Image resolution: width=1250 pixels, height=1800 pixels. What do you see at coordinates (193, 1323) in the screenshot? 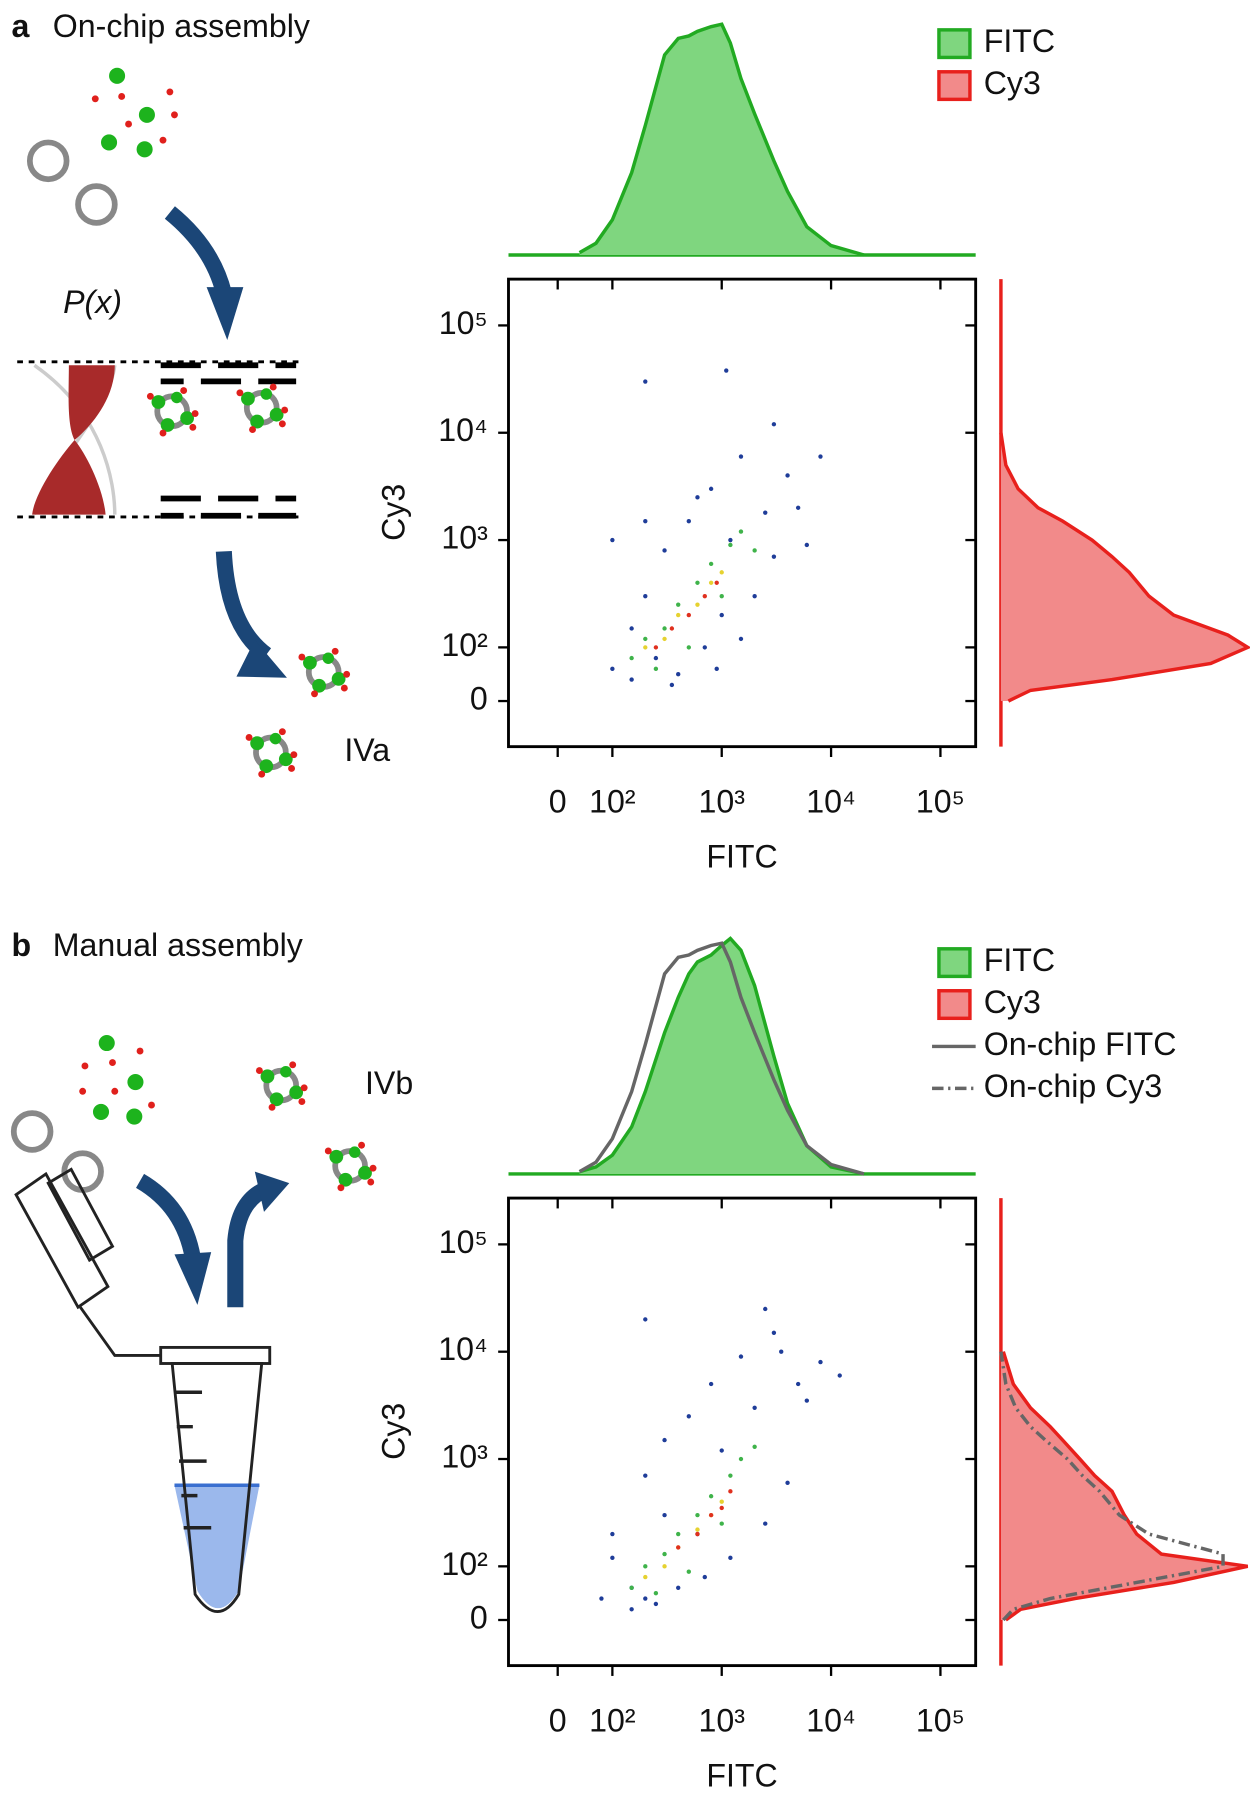
I see `schematic-b` at bounding box center [193, 1323].